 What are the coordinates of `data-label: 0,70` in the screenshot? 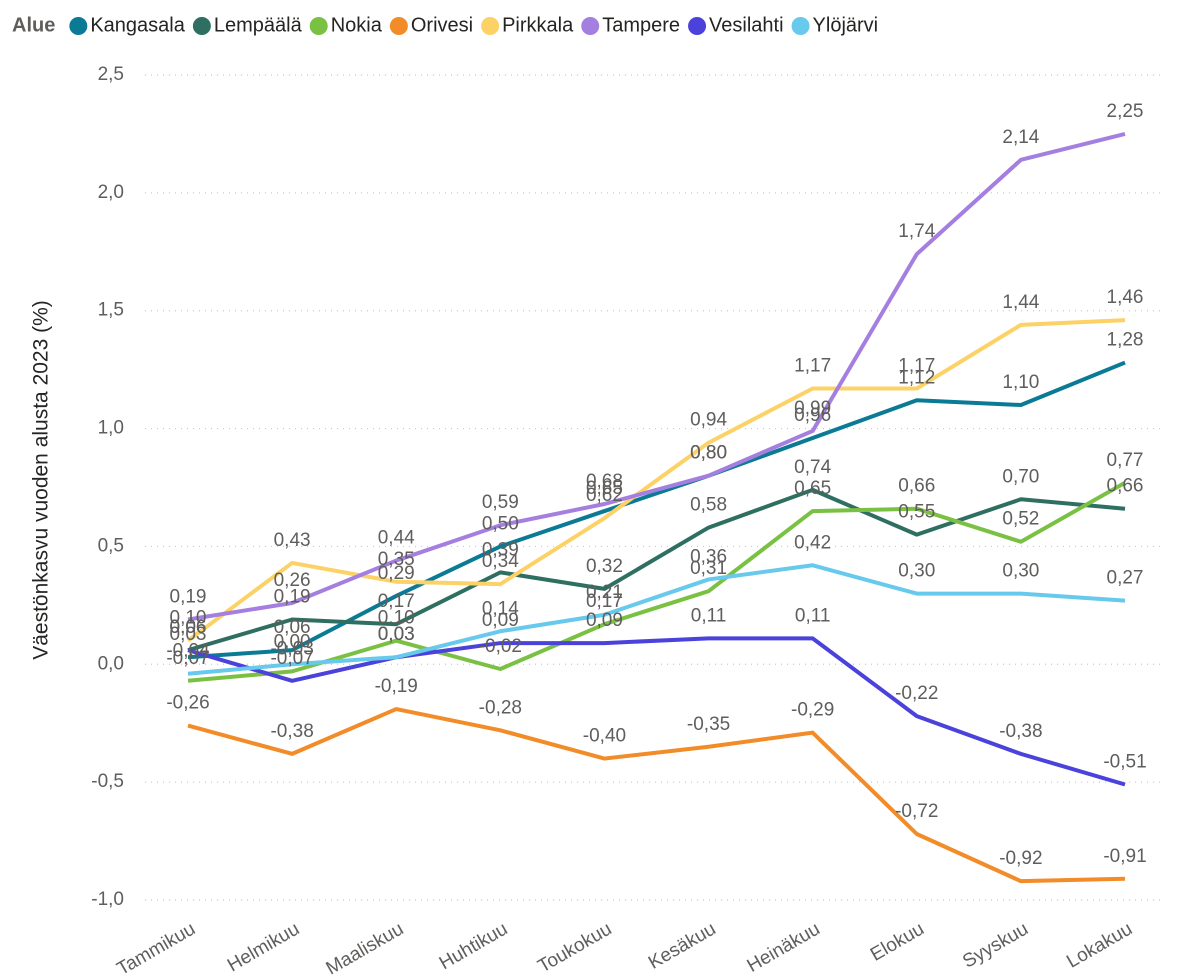 It's located at (1020, 476).